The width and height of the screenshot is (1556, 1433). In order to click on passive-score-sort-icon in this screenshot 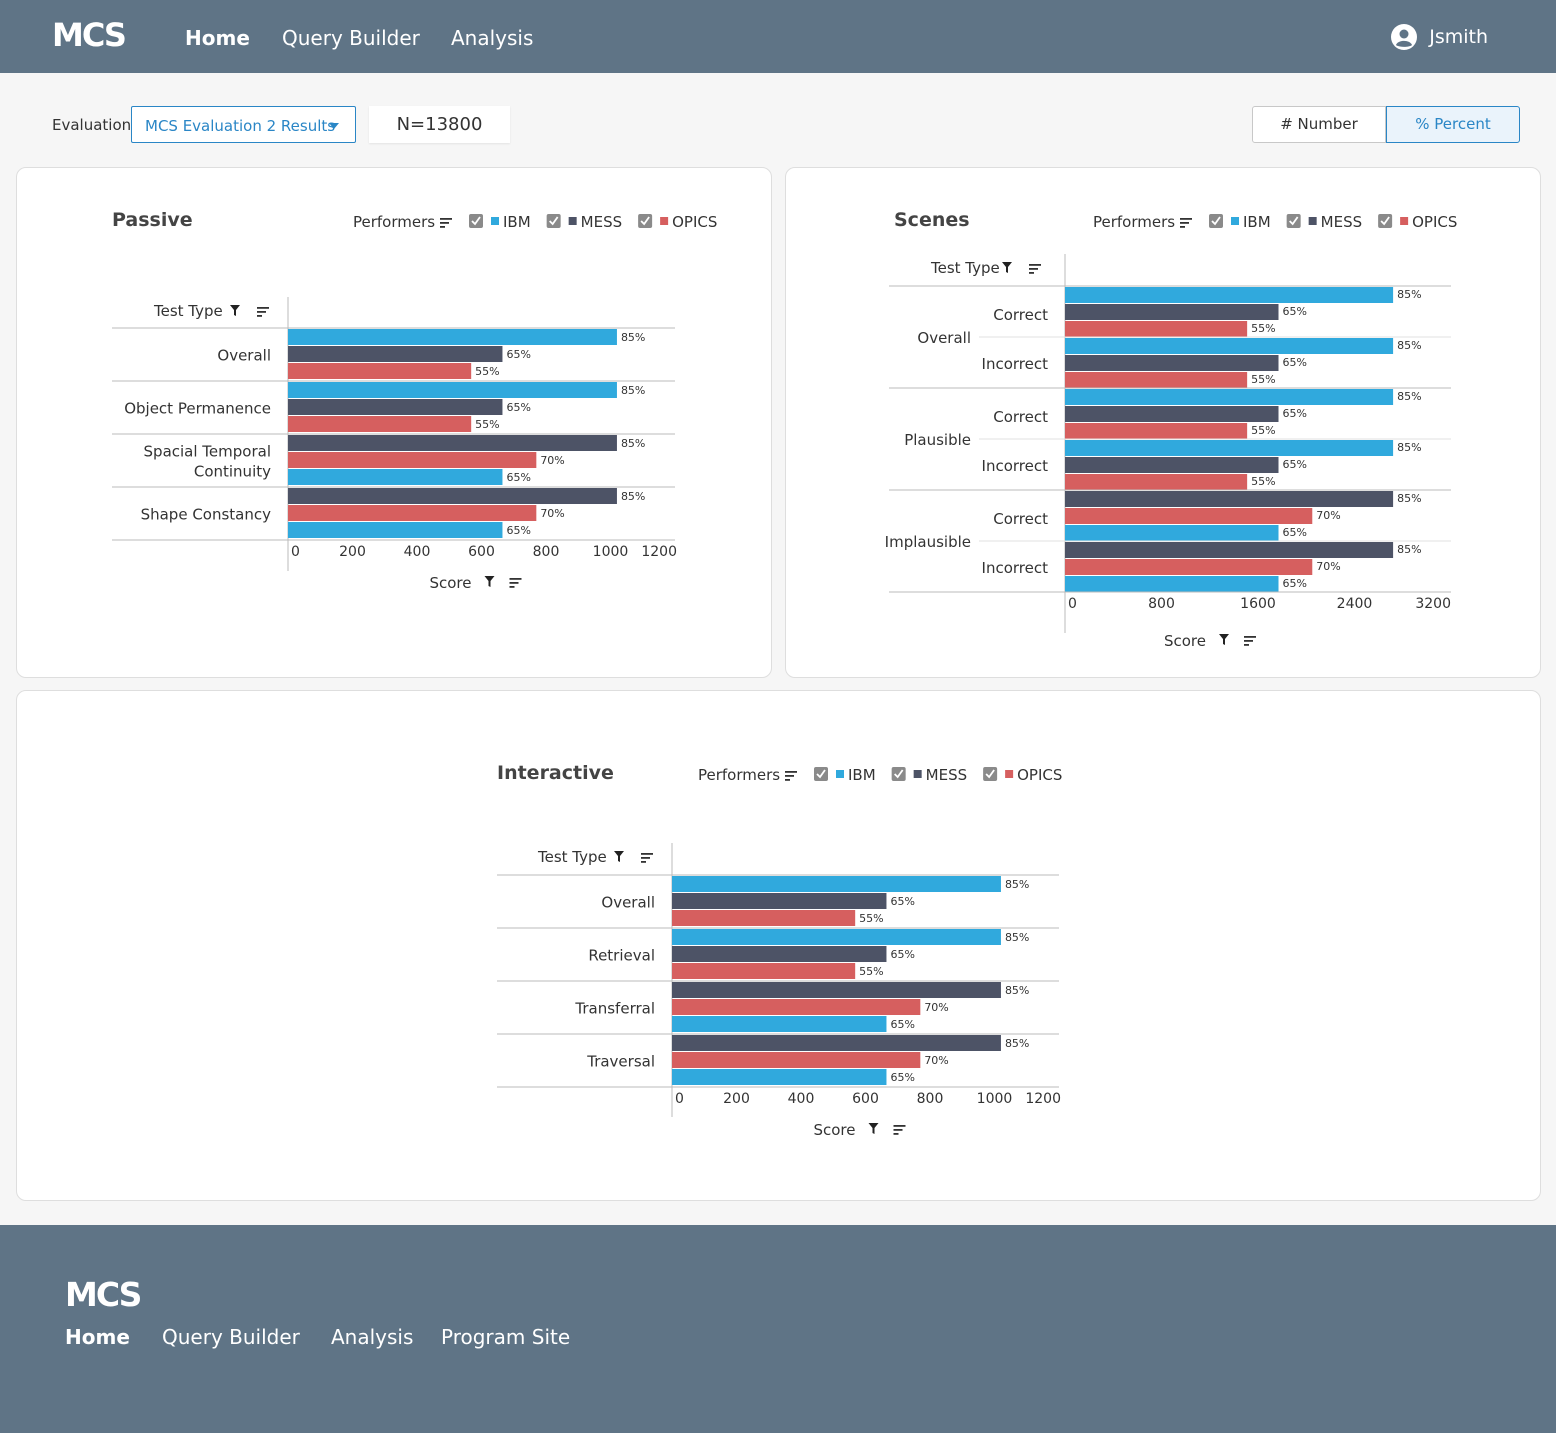, I will do `click(515, 583)`.